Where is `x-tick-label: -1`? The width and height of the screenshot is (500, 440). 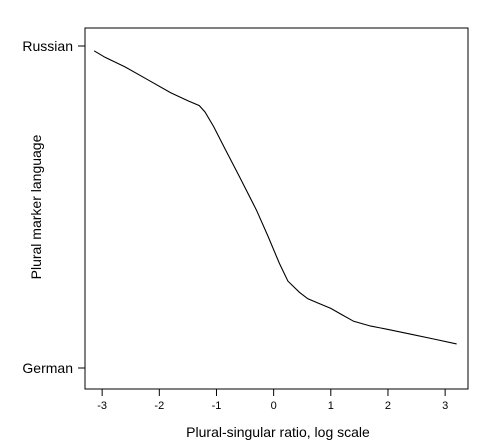 x-tick-label: -1 is located at coordinates (217, 406).